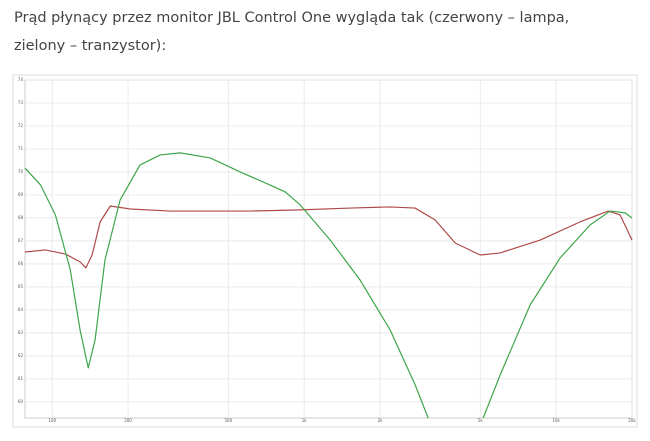 The image size is (650, 441). What do you see at coordinates (21, 263) in the screenshot?
I see `y-tick-label: 66` at bounding box center [21, 263].